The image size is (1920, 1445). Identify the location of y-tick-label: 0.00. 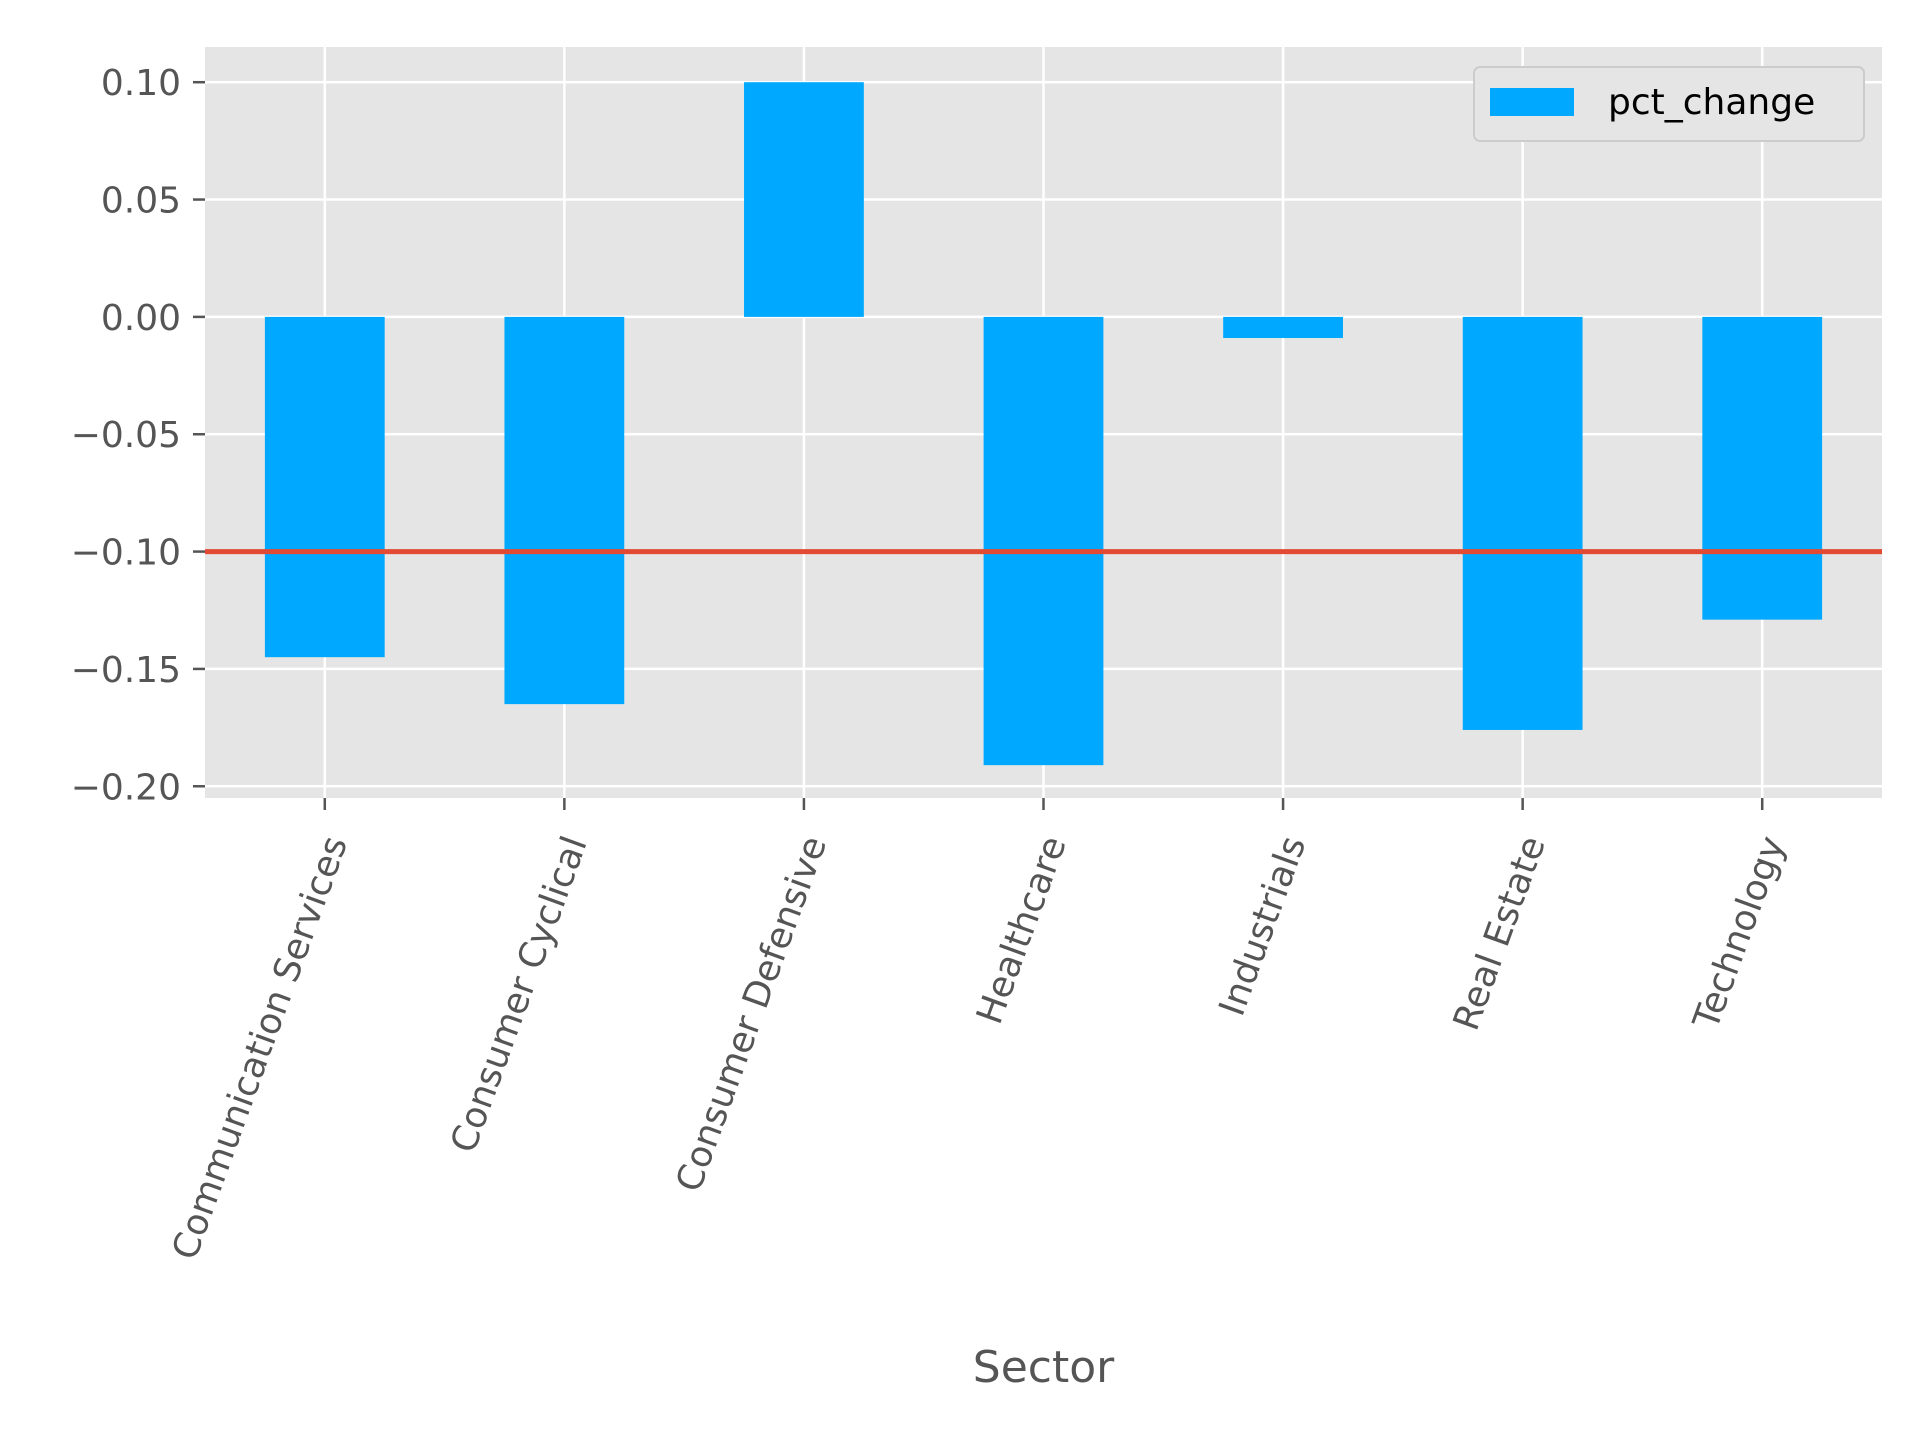
(141, 318).